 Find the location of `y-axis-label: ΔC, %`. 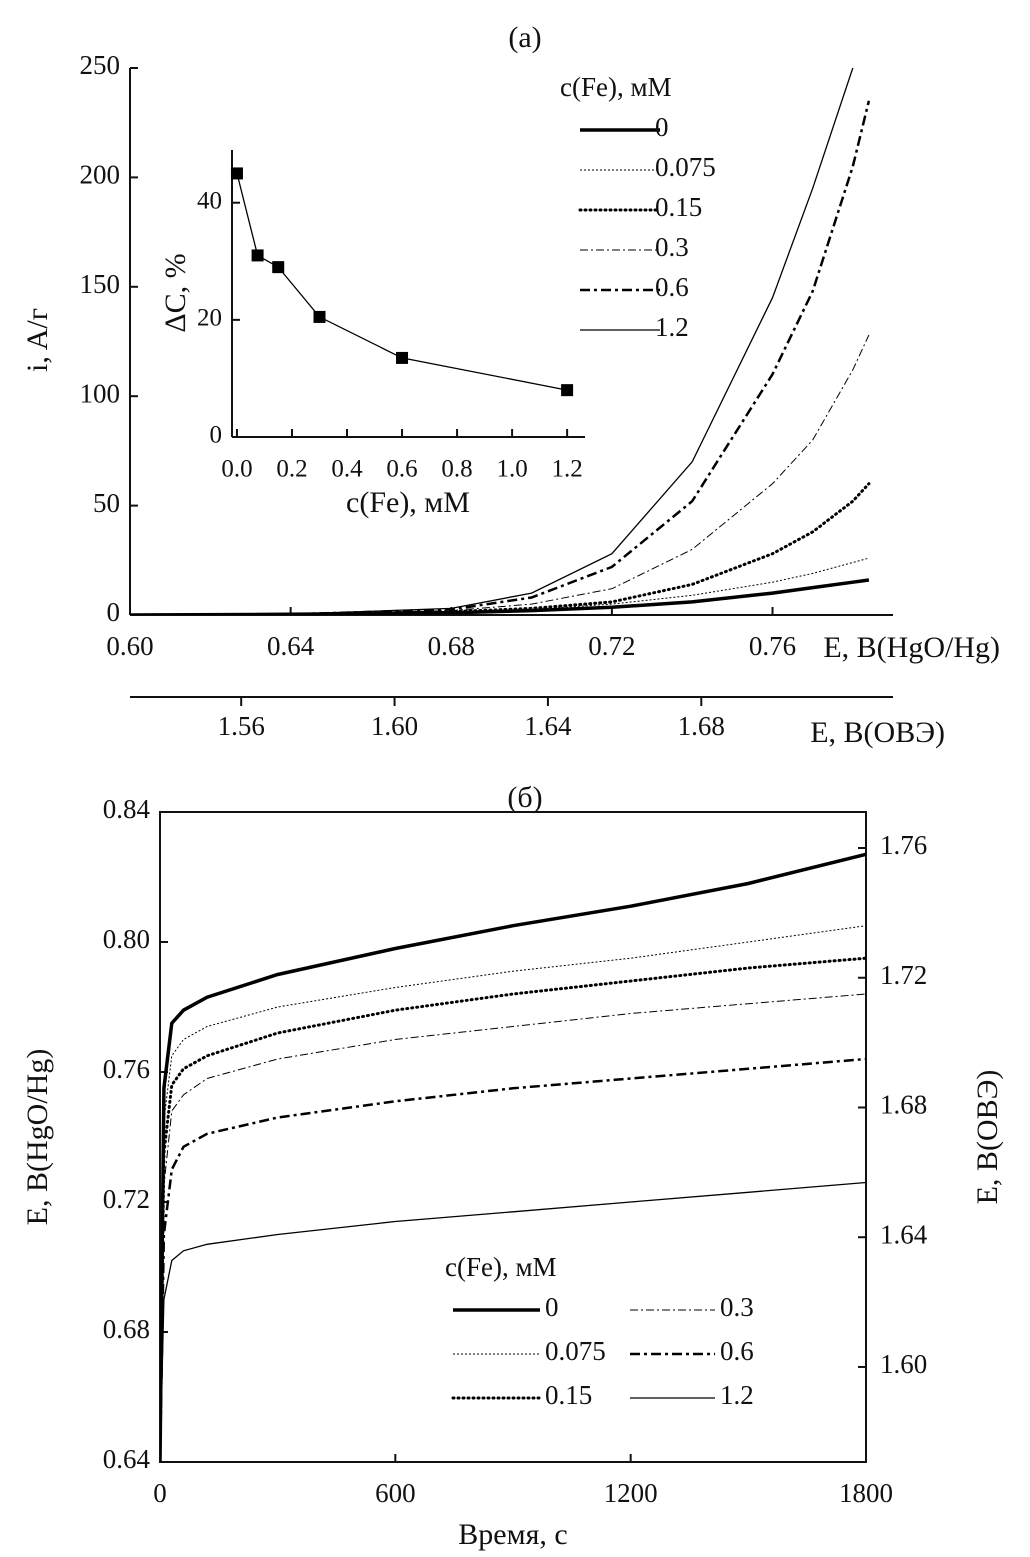

y-axis-label: ΔC, % is located at coordinates (175, 292).